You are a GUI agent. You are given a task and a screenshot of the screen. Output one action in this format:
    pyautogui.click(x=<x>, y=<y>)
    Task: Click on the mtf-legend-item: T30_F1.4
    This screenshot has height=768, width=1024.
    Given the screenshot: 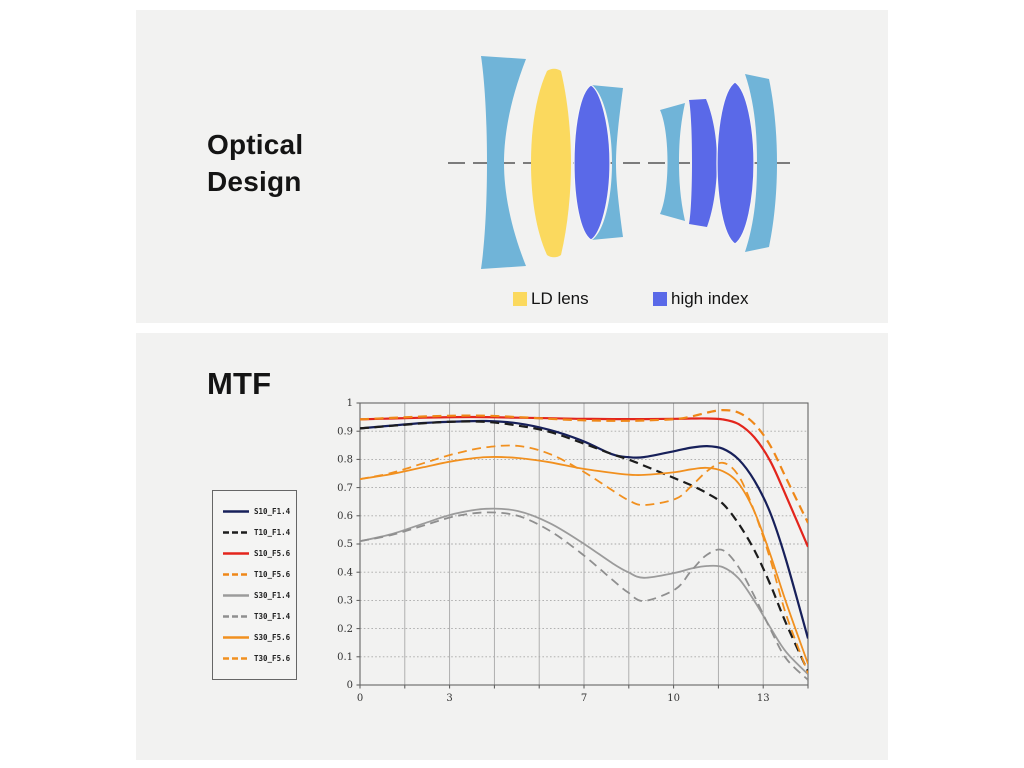 What is the action you would take?
    pyautogui.click(x=259, y=616)
    